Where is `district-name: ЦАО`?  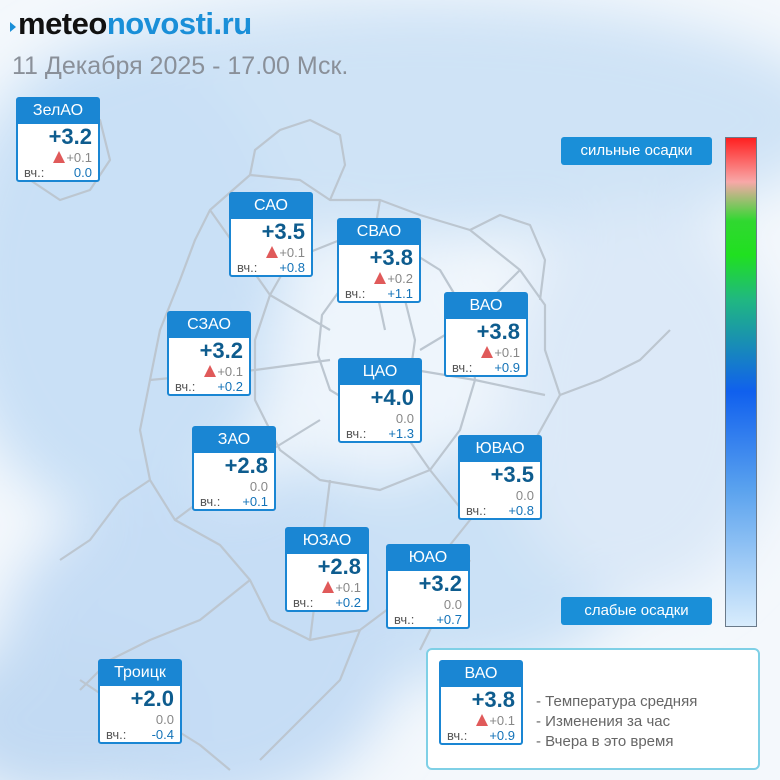
district-name: ЦАО is located at coordinates (380, 372).